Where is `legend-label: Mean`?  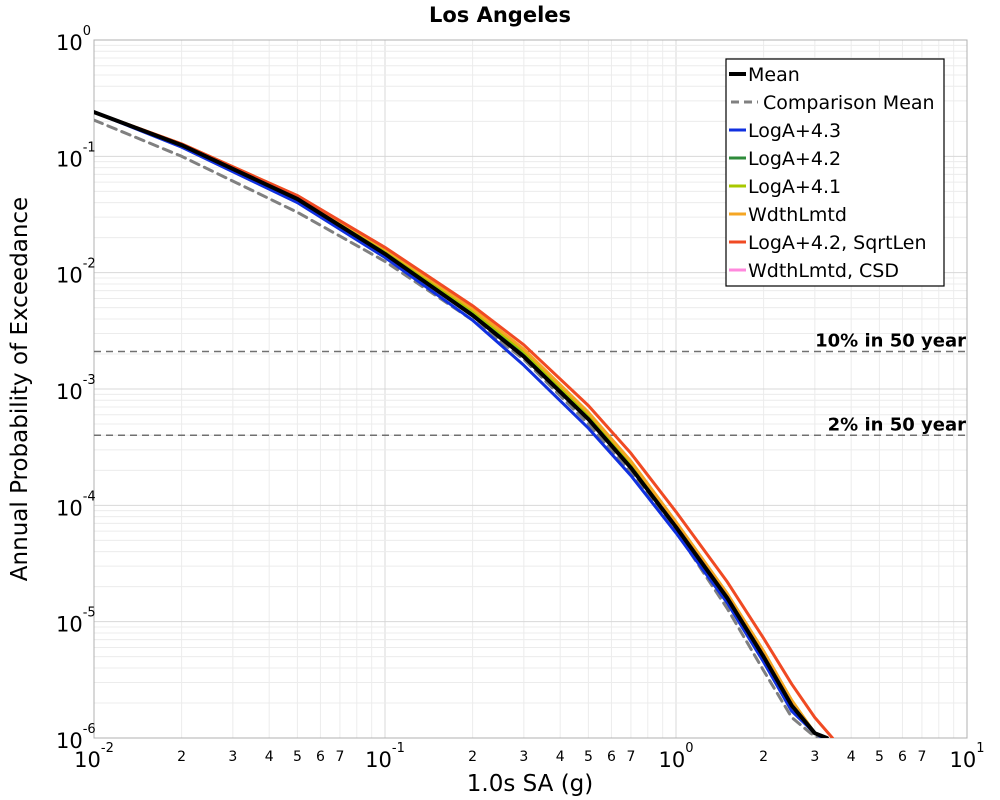 legend-label: Mean is located at coordinates (774, 75).